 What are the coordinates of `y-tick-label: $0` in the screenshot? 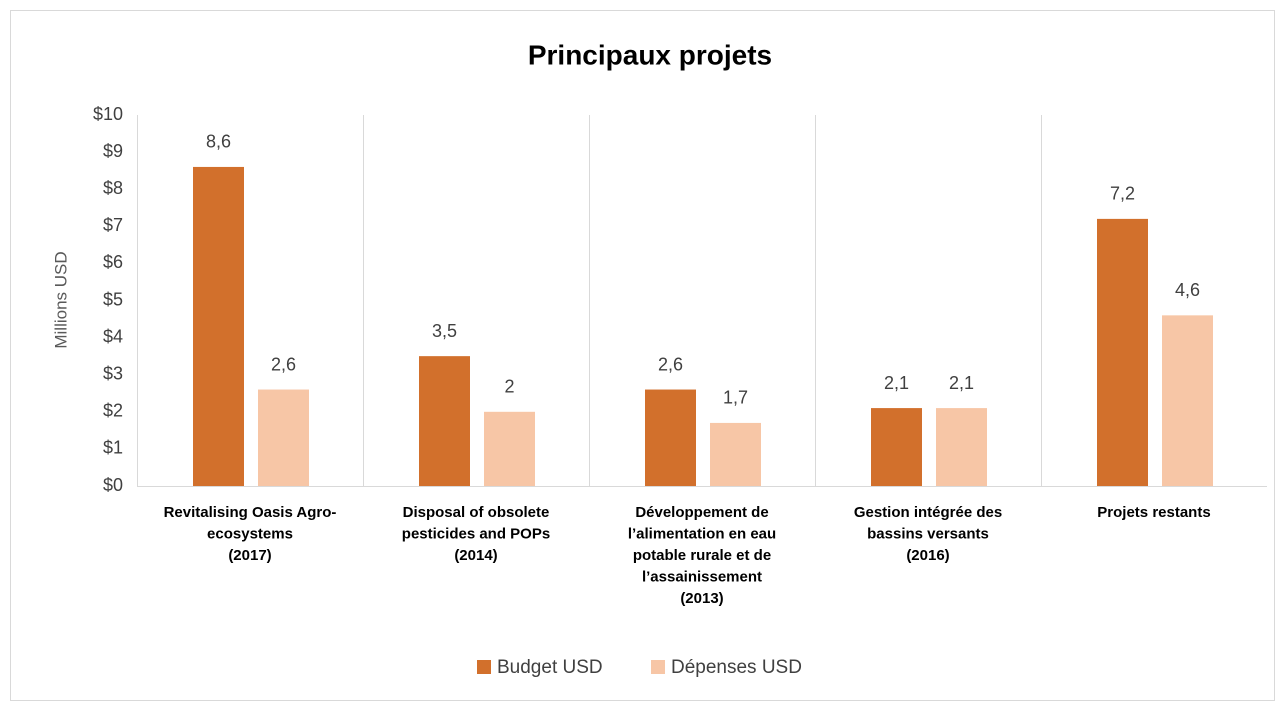 It's located at (113, 485).